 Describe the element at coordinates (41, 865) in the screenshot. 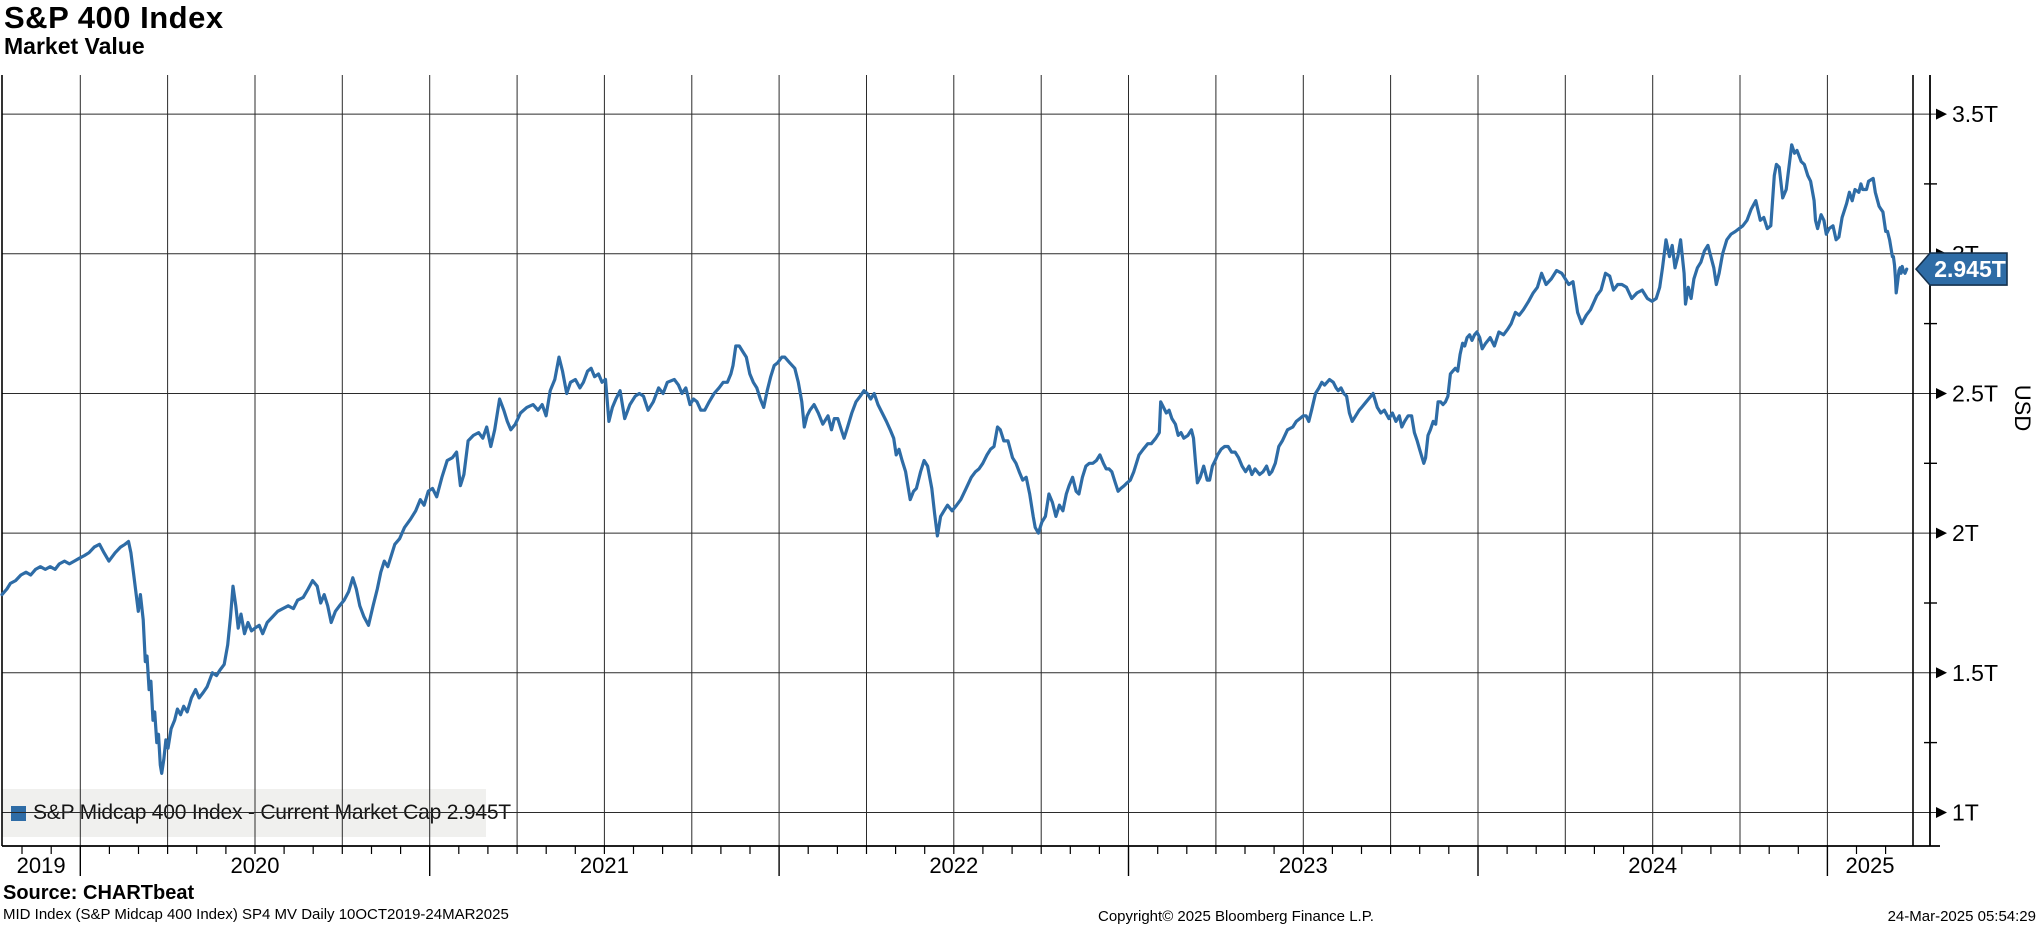

I see `x-axis-year-label: 2019` at that location.